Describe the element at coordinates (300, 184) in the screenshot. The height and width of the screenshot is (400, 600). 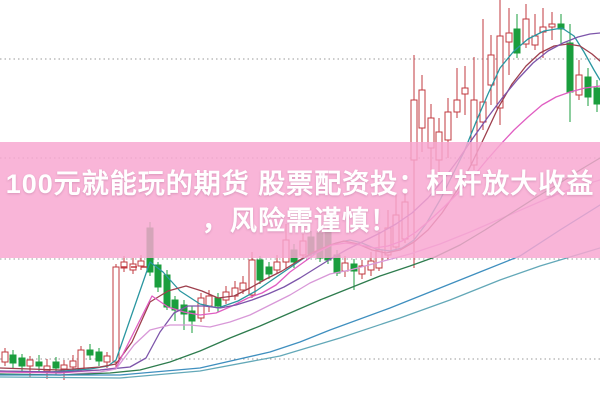
I see `promo-banner-text-line1: 100元就能玩的期货 股票配资投：杠杆放大收益` at that location.